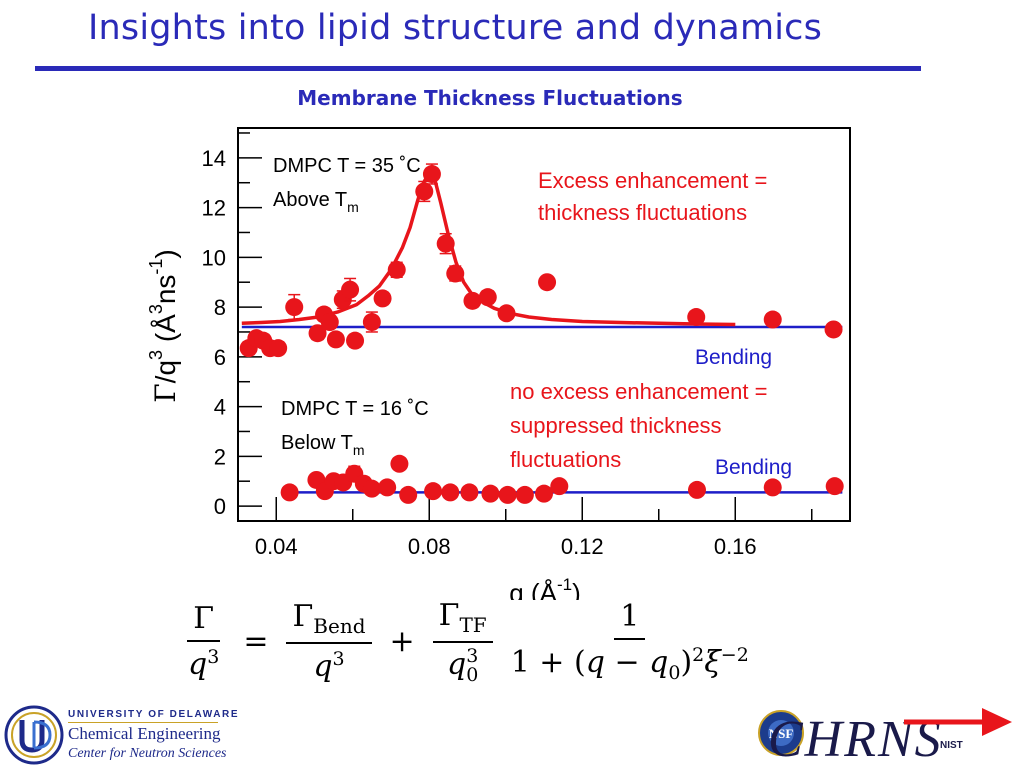  What do you see at coordinates (214, 208) in the screenshot?
I see `y-tick-label: 12` at bounding box center [214, 208].